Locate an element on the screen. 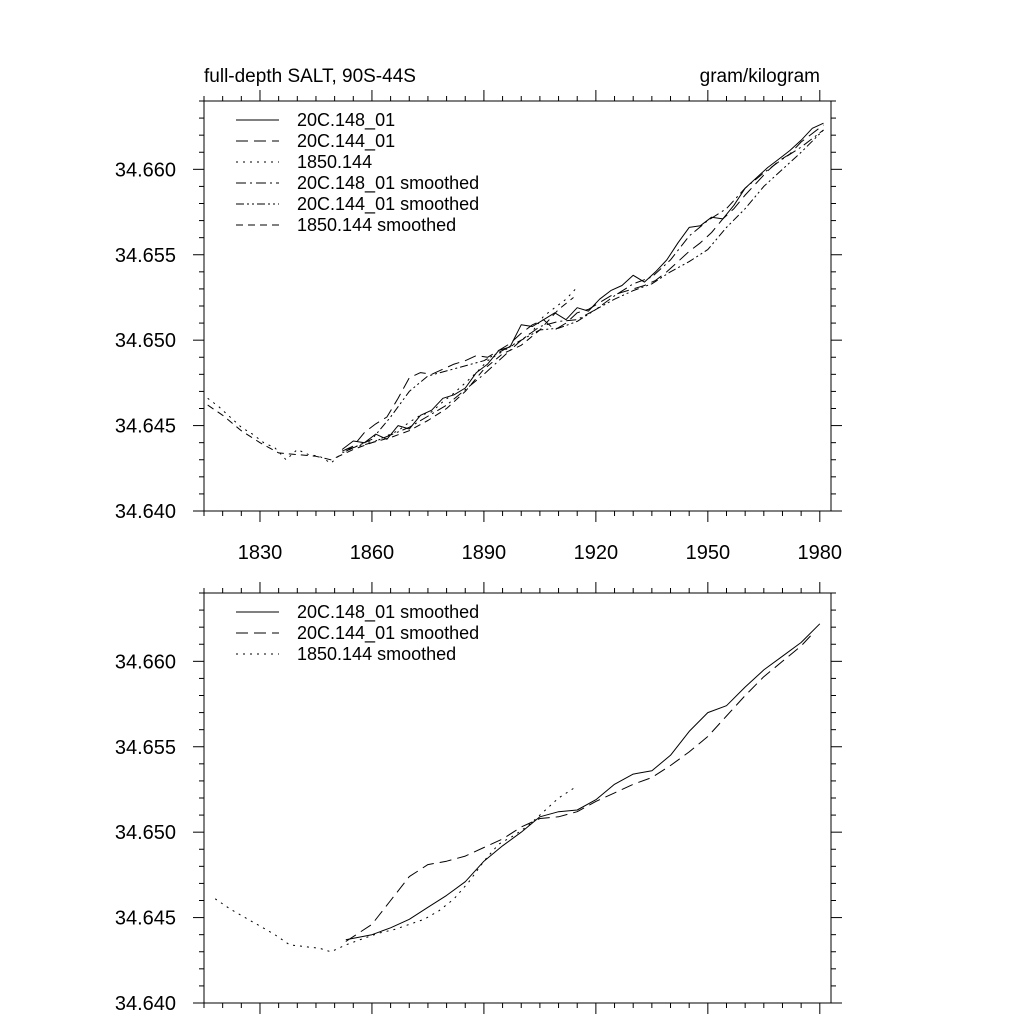  x-tick-label: 1950 is located at coordinates (708, 553).